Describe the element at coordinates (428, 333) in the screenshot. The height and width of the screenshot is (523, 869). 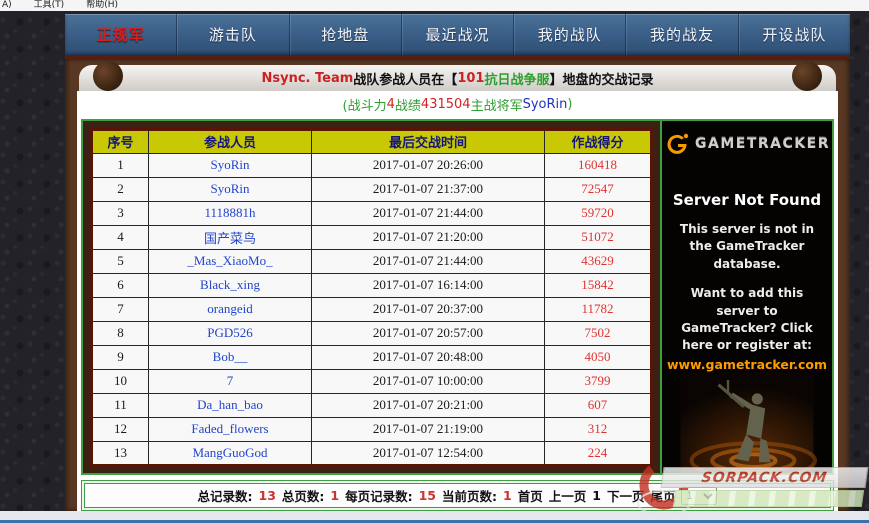
I see `cell-time: 2017-01-07 20:57:00` at that location.